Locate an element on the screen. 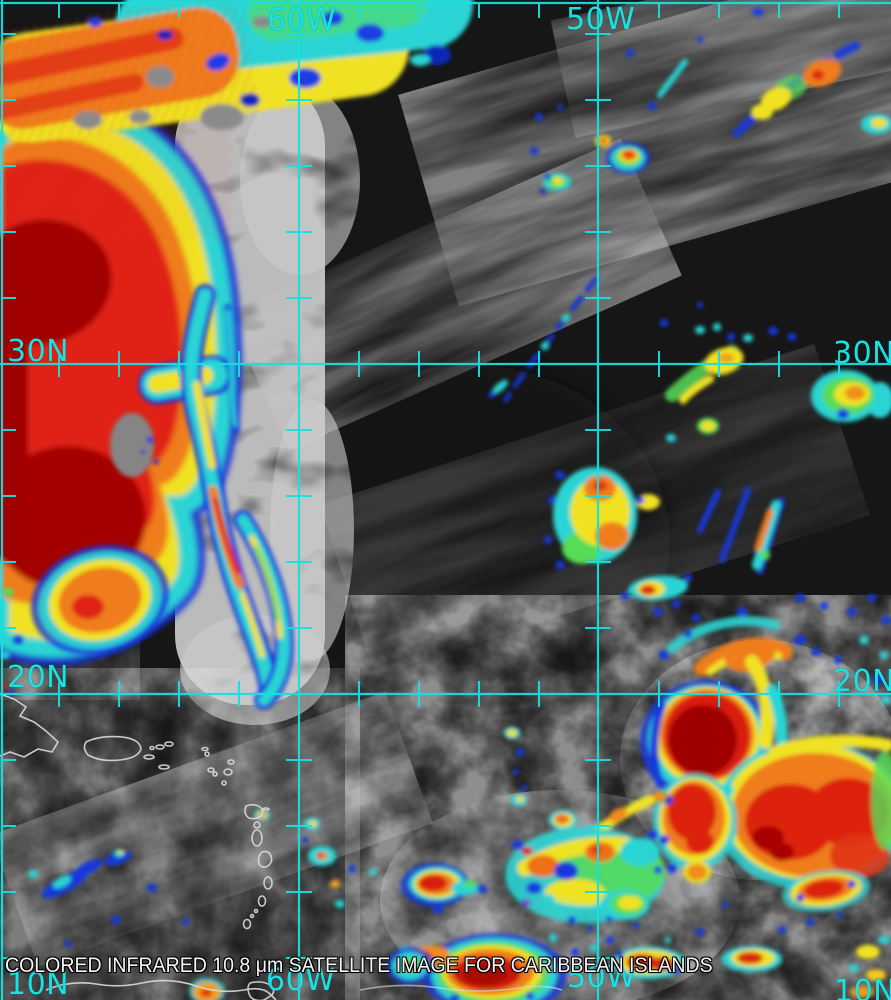 The height and width of the screenshot is (1000, 891). meridian-label-60w-bottom: 60W is located at coordinates (301, 980).